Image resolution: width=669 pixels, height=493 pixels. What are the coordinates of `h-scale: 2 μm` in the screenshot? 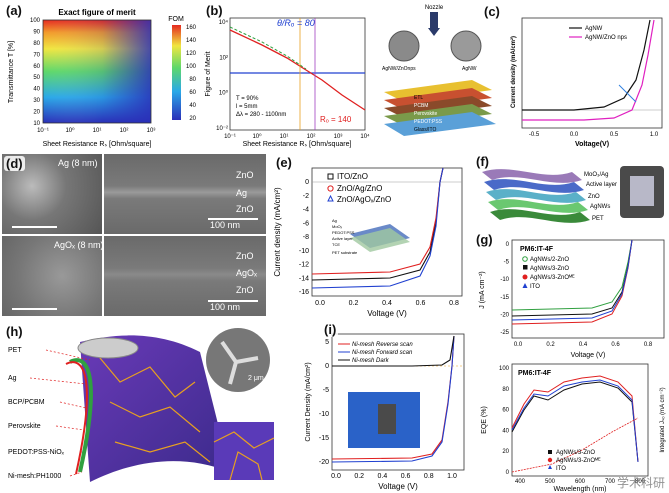 It's located at (256, 378).